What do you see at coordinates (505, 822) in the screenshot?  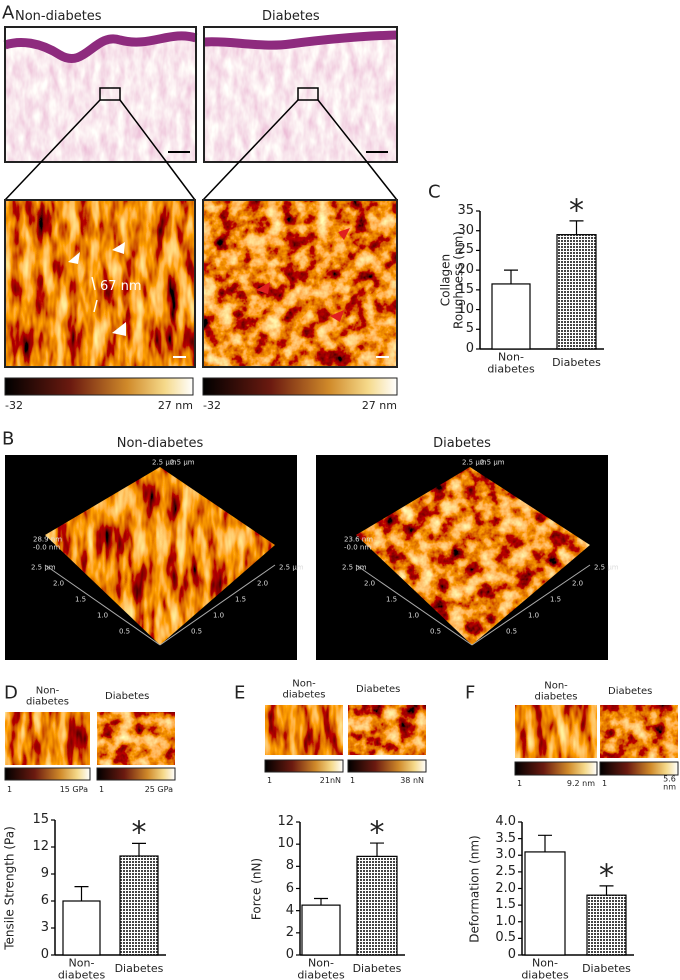 I see `y-tick-label: 4.0` at bounding box center [505, 822].